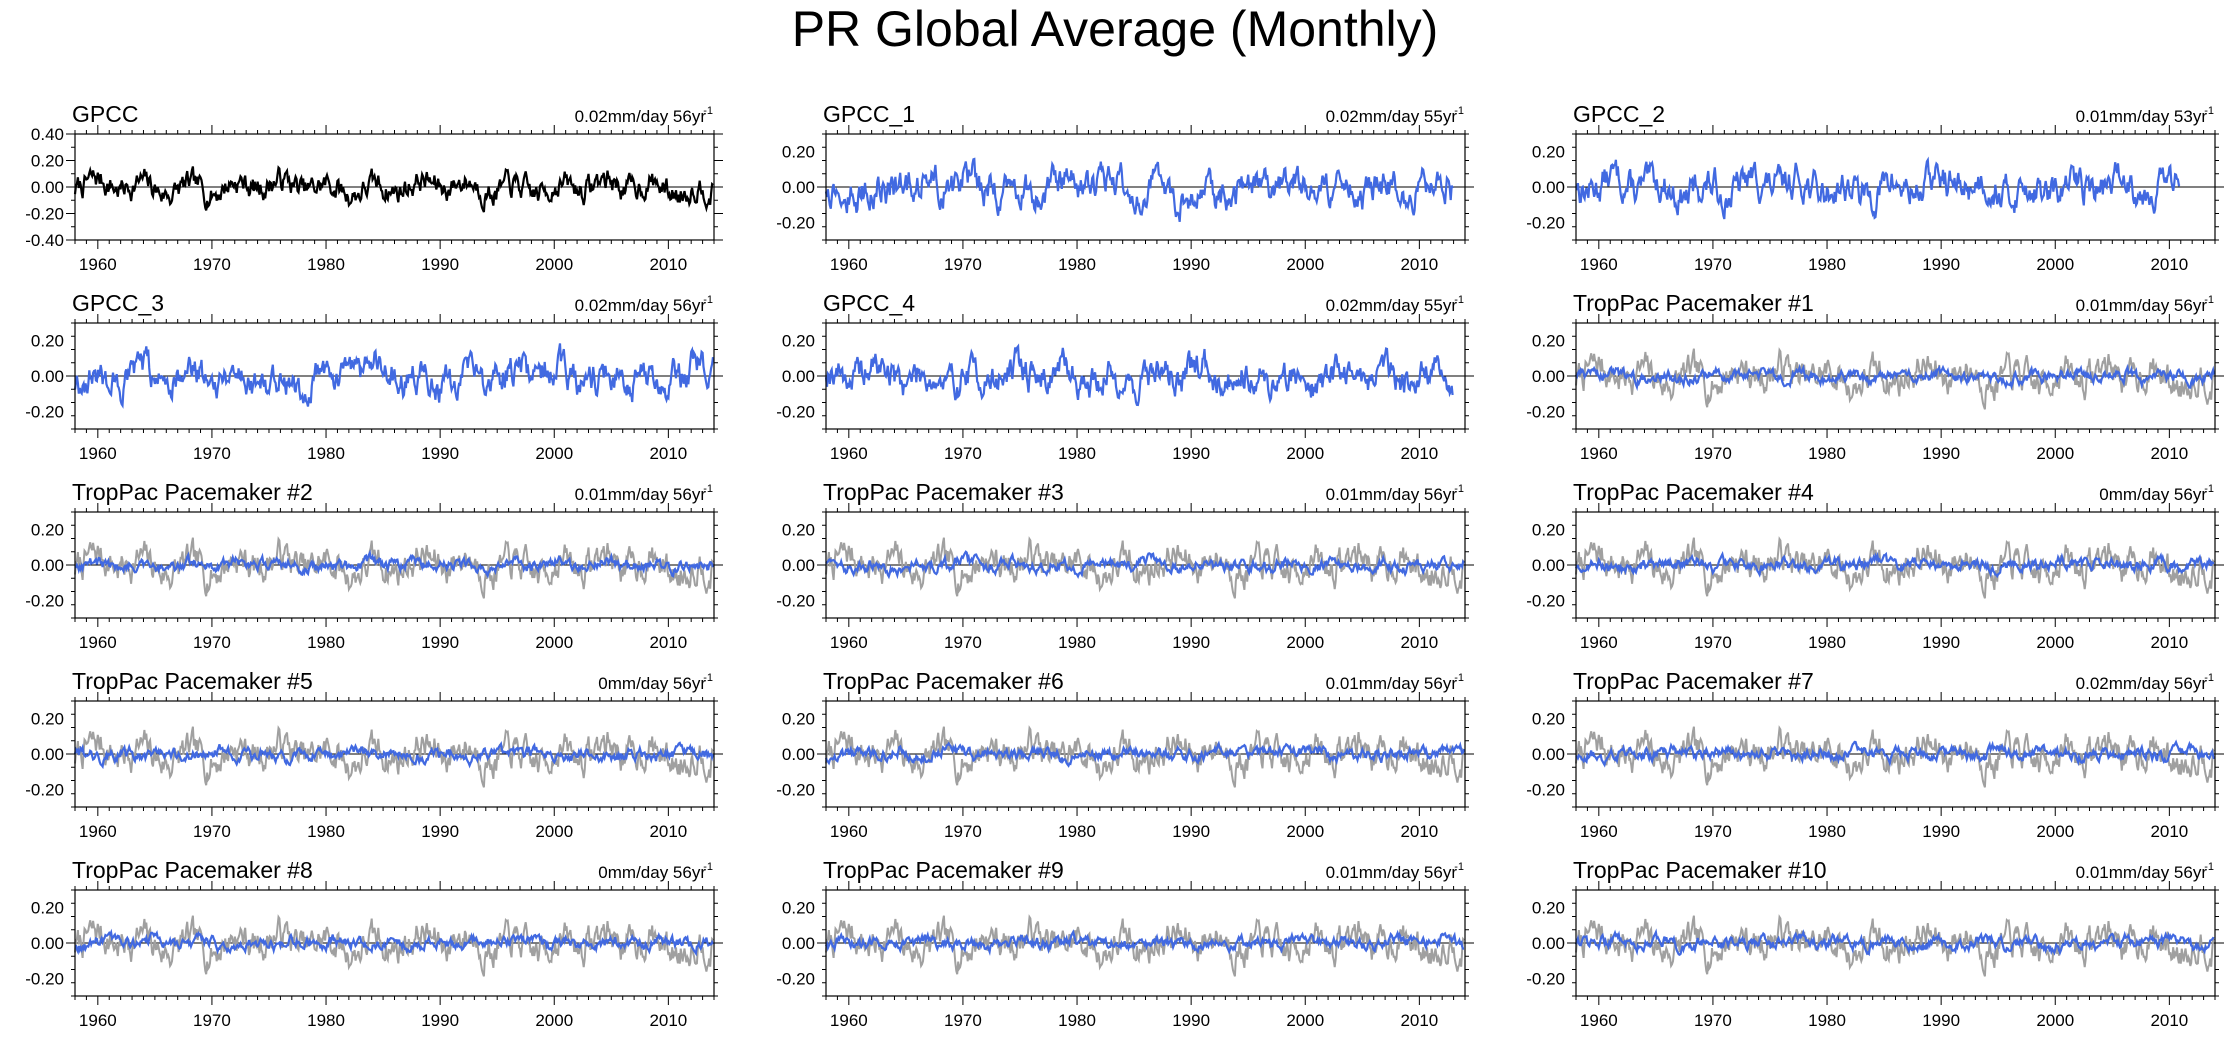 This screenshot has height=1045, width=2230. Describe the element at coordinates (1700, 870) in the screenshot. I see `panel-title: TropPac Pacemaker #10` at that location.